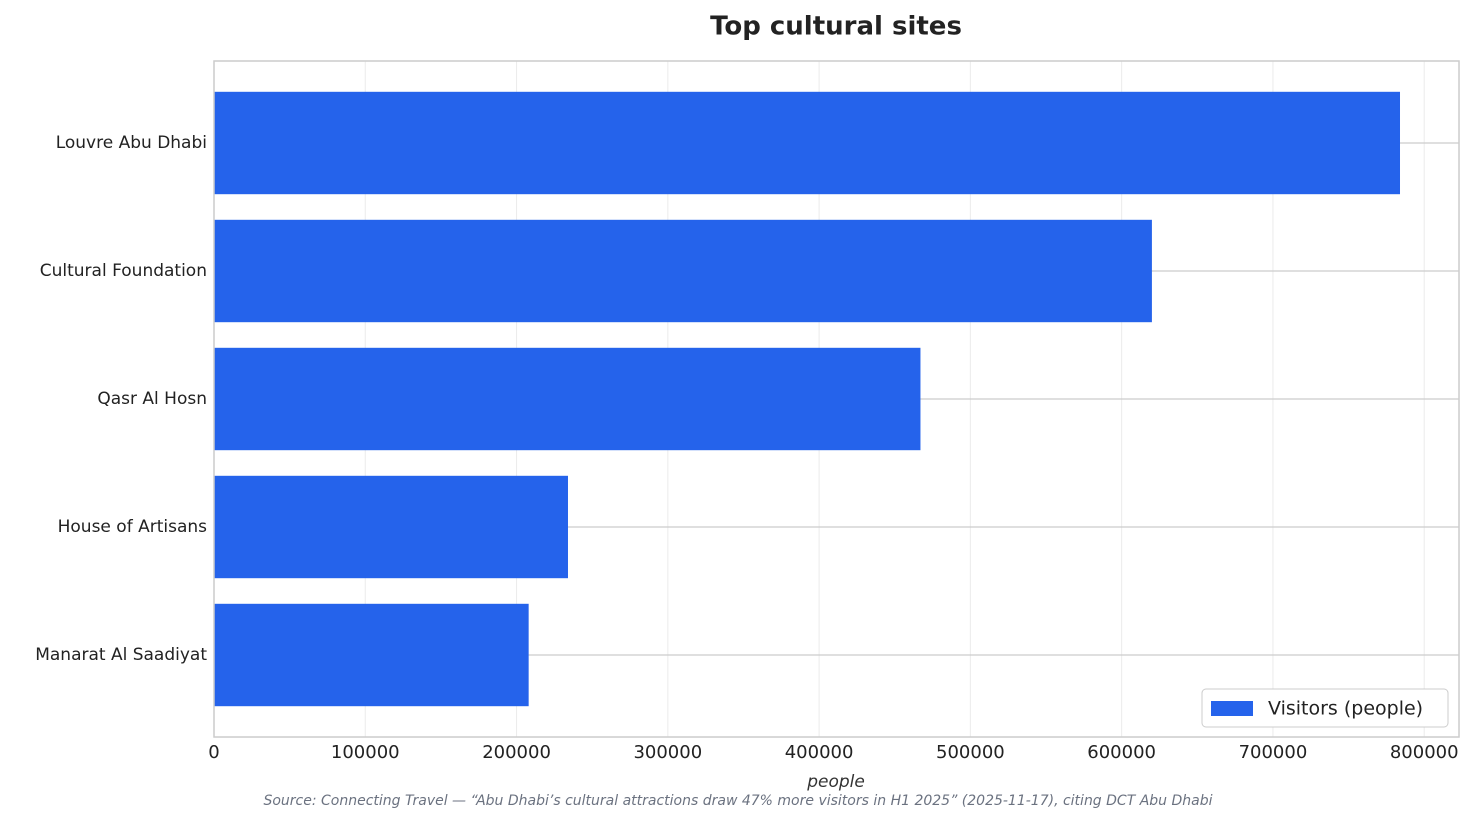 The height and width of the screenshot is (828, 1476). What do you see at coordinates (667, 752) in the screenshot?
I see `x-tick-label: 300000` at bounding box center [667, 752].